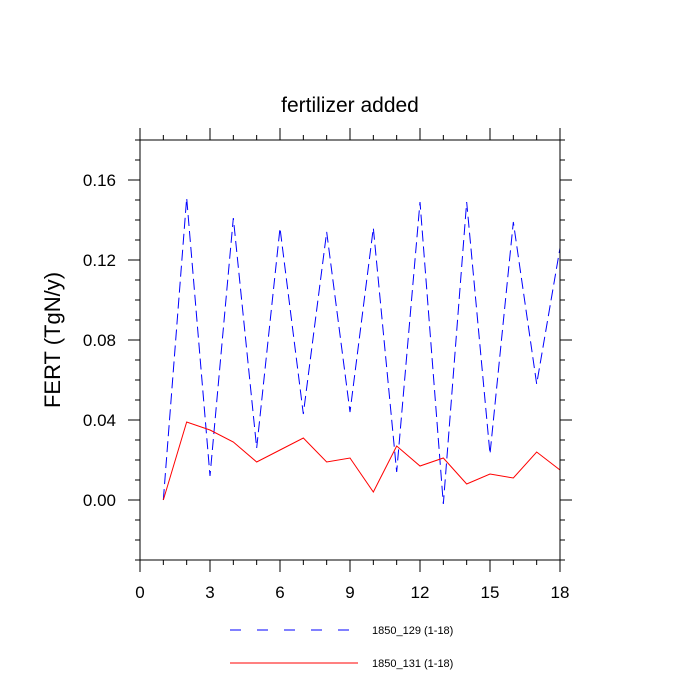  What do you see at coordinates (139, 592) in the screenshot?
I see `x-tick-label: 0` at bounding box center [139, 592].